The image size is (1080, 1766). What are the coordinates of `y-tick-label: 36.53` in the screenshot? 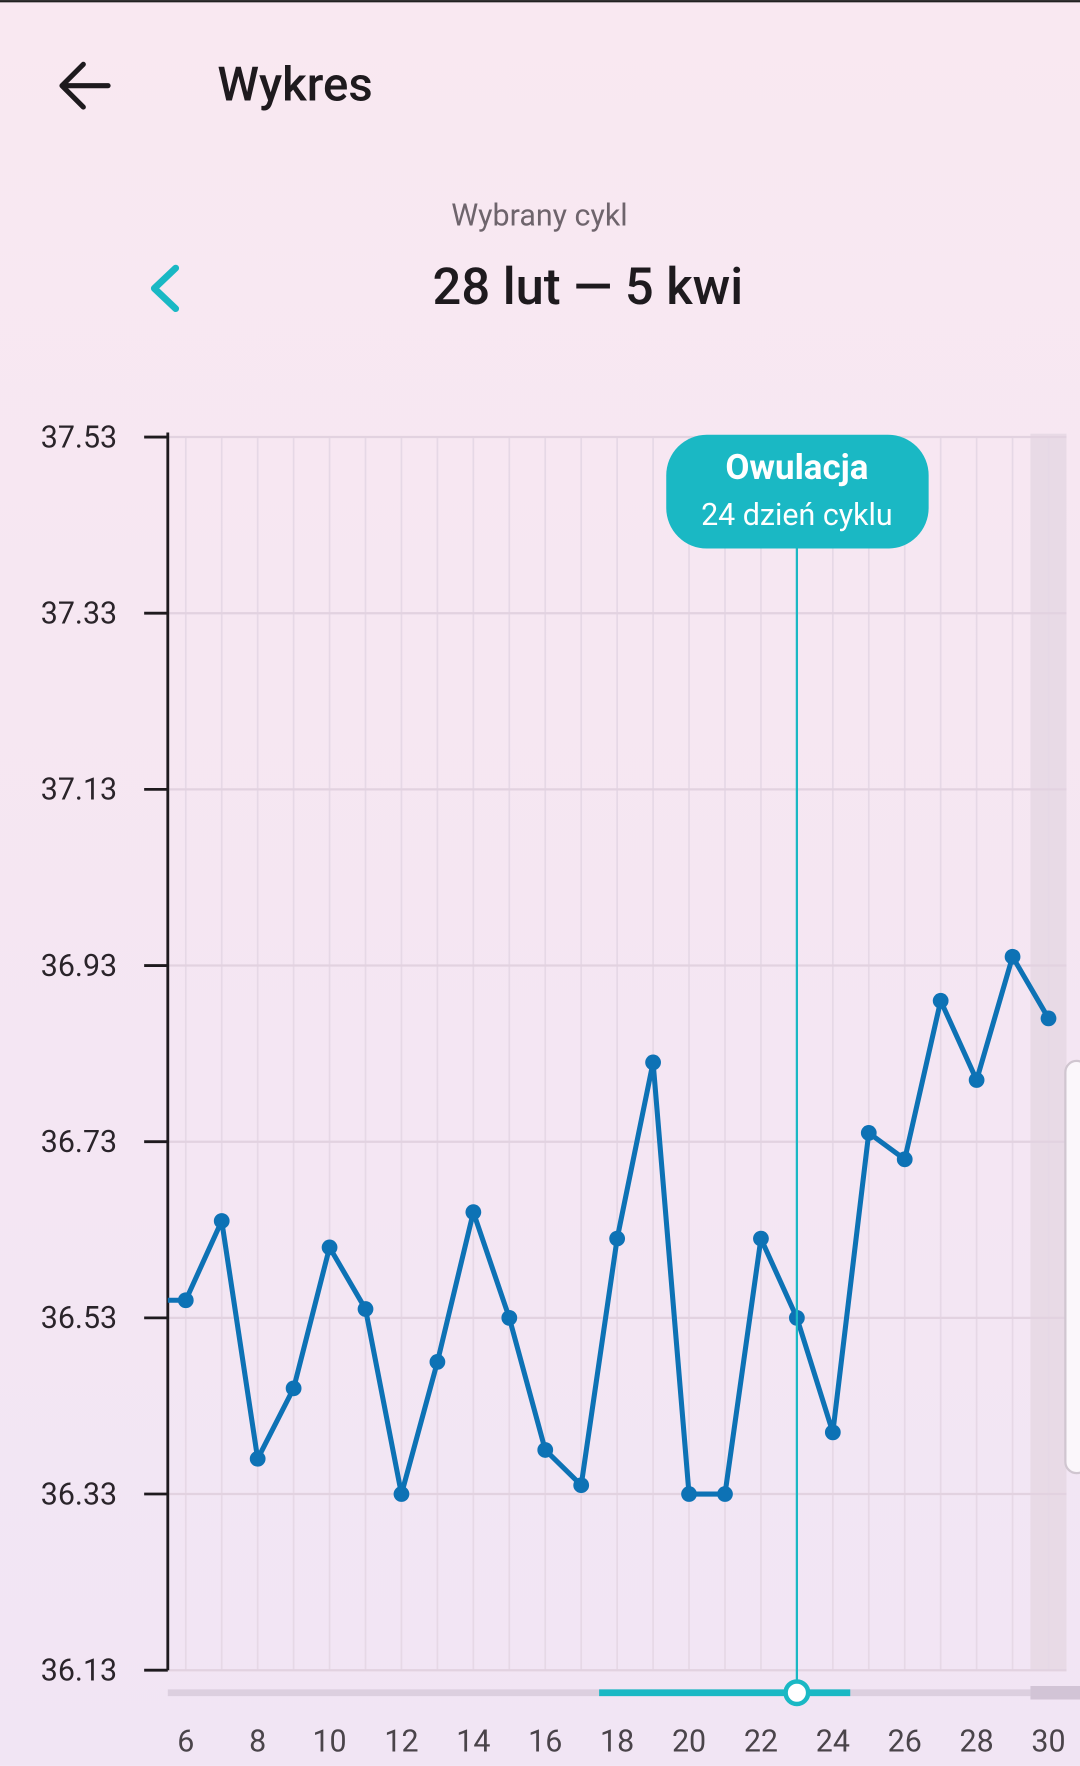 It's located at (79, 1318).